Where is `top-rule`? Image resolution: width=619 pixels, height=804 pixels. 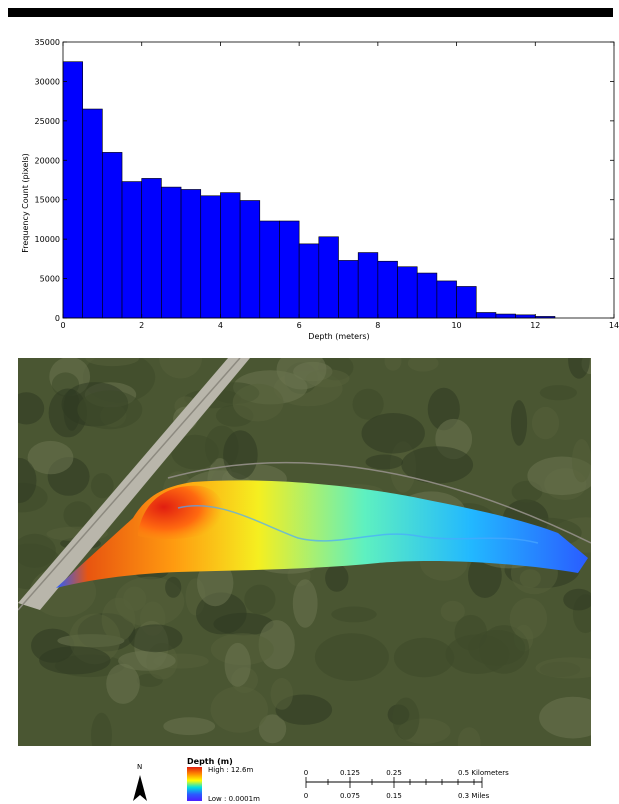
top-rule is located at coordinates (310, 12).